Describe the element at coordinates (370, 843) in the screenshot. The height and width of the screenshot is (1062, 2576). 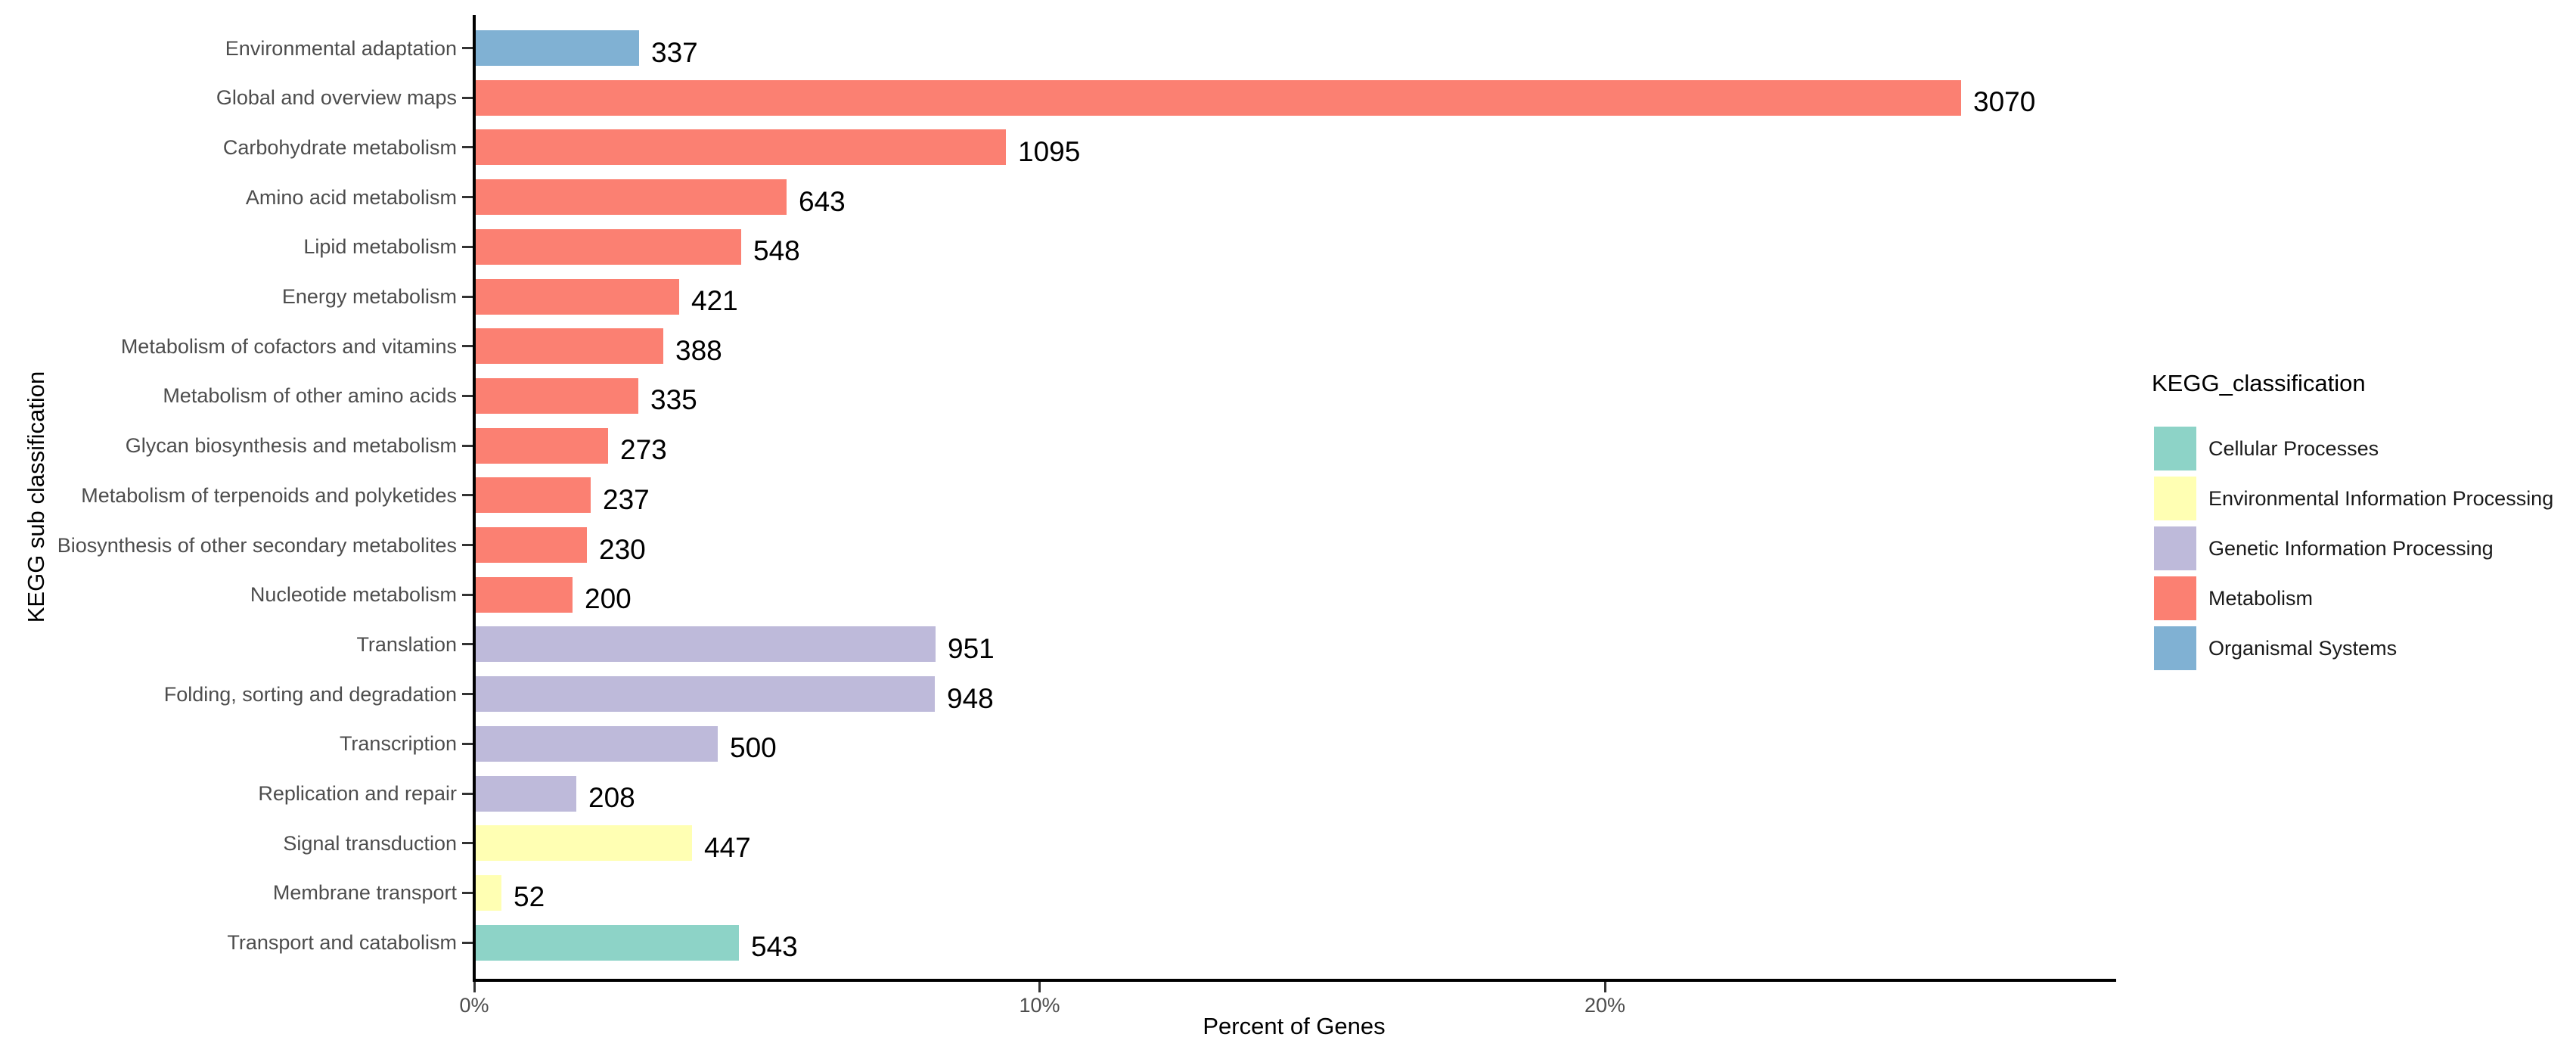
I see `category-label: Signal transduction` at that location.